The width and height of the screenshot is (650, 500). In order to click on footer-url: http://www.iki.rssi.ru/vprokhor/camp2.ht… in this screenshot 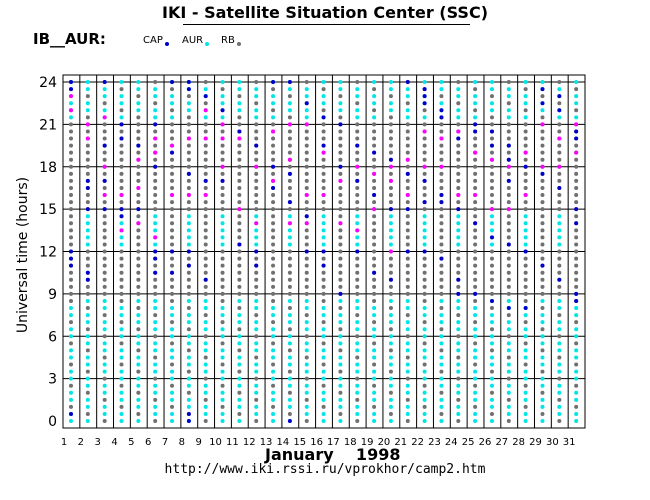, I will do `click(325, 469)`.